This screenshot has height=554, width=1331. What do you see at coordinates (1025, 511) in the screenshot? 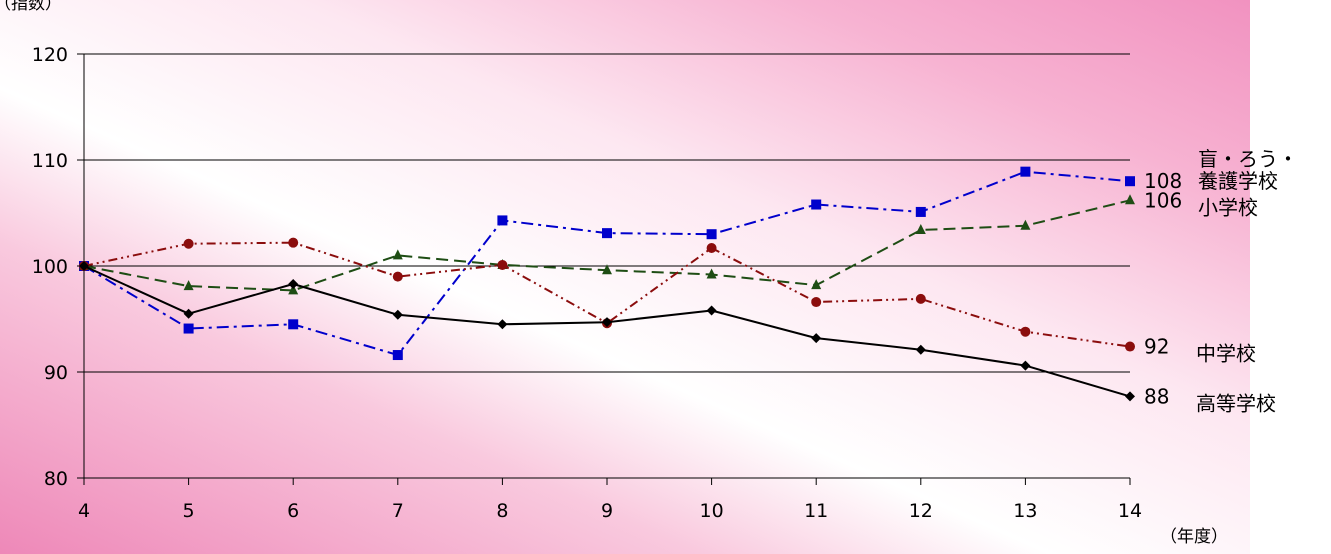
I see `x-tick-label: 13` at bounding box center [1025, 511].